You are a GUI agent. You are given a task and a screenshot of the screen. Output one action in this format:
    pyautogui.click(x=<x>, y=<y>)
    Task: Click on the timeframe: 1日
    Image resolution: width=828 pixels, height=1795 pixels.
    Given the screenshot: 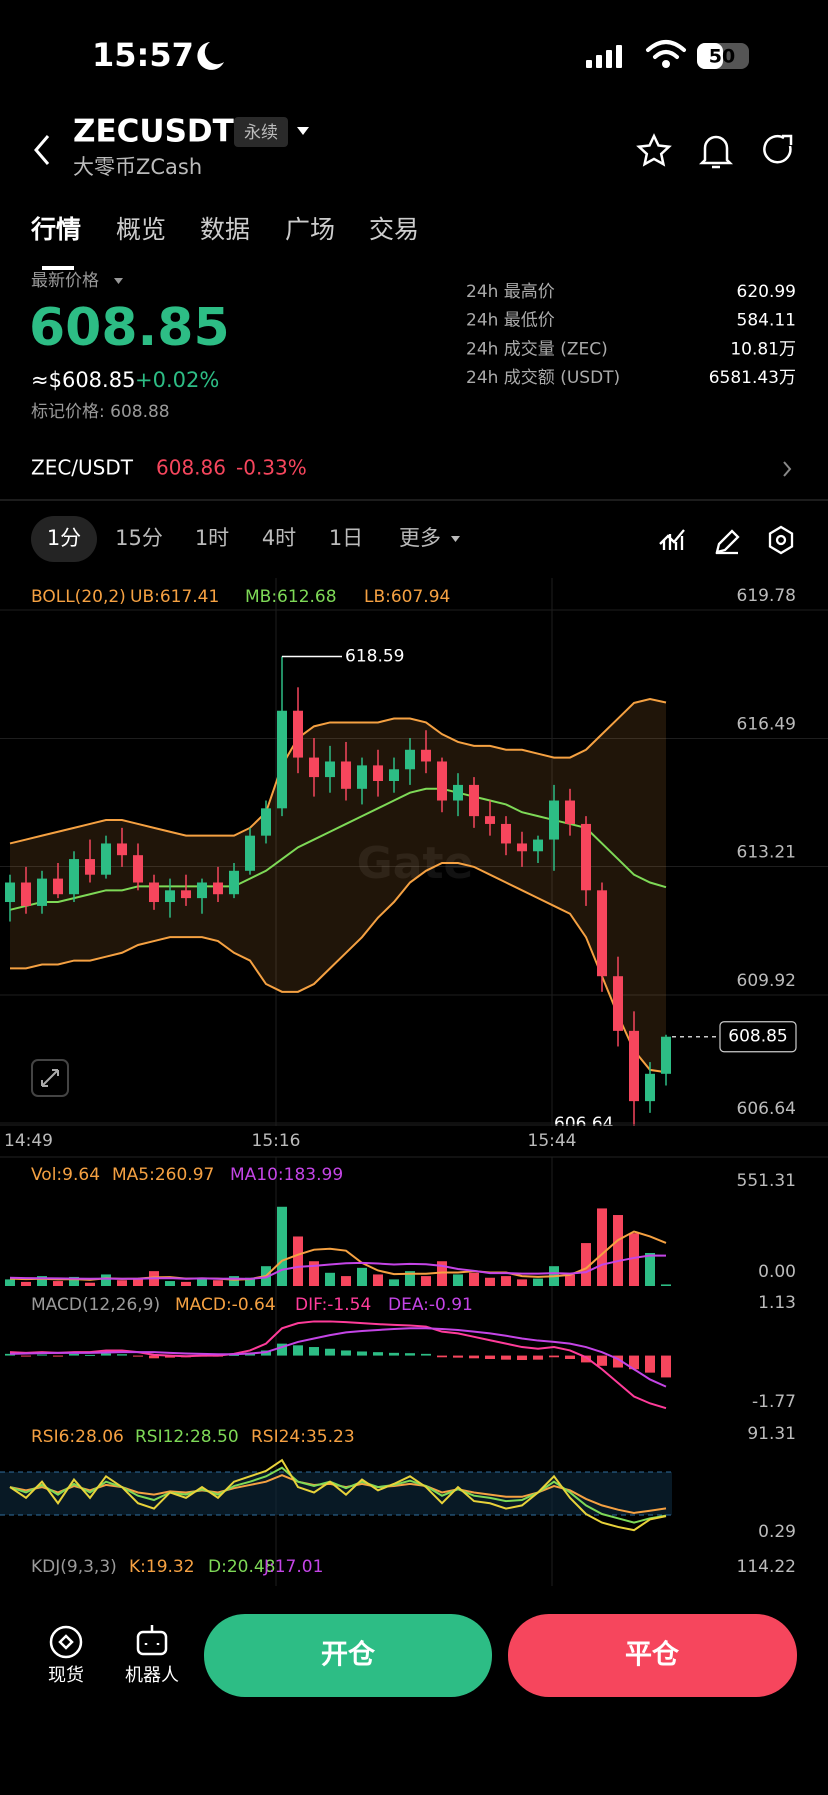 What is the action you would take?
    pyautogui.click(x=346, y=538)
    